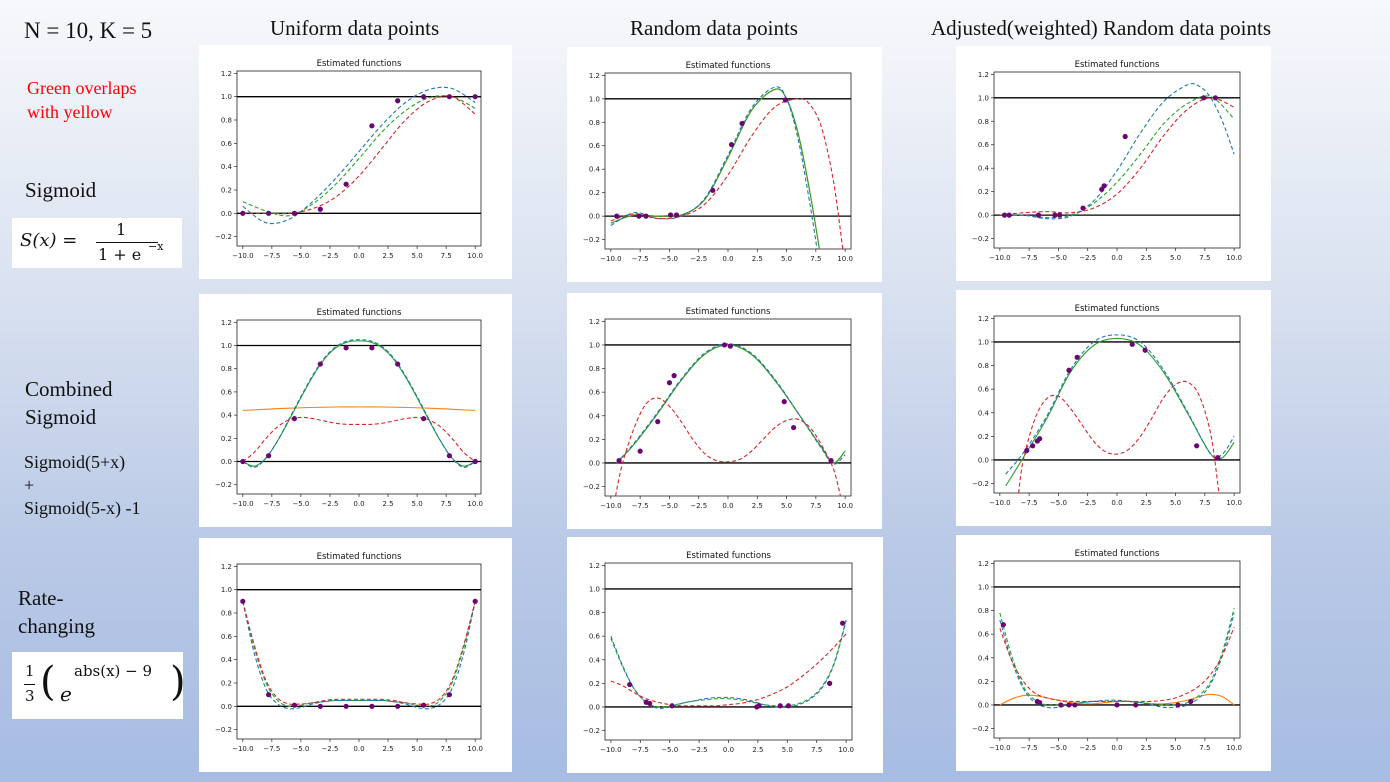 The image size is (1390, 782). Describe the element at coordinates (70, 112) in the screenshot. I see `overlap-note-line2: with yellow` at that location.